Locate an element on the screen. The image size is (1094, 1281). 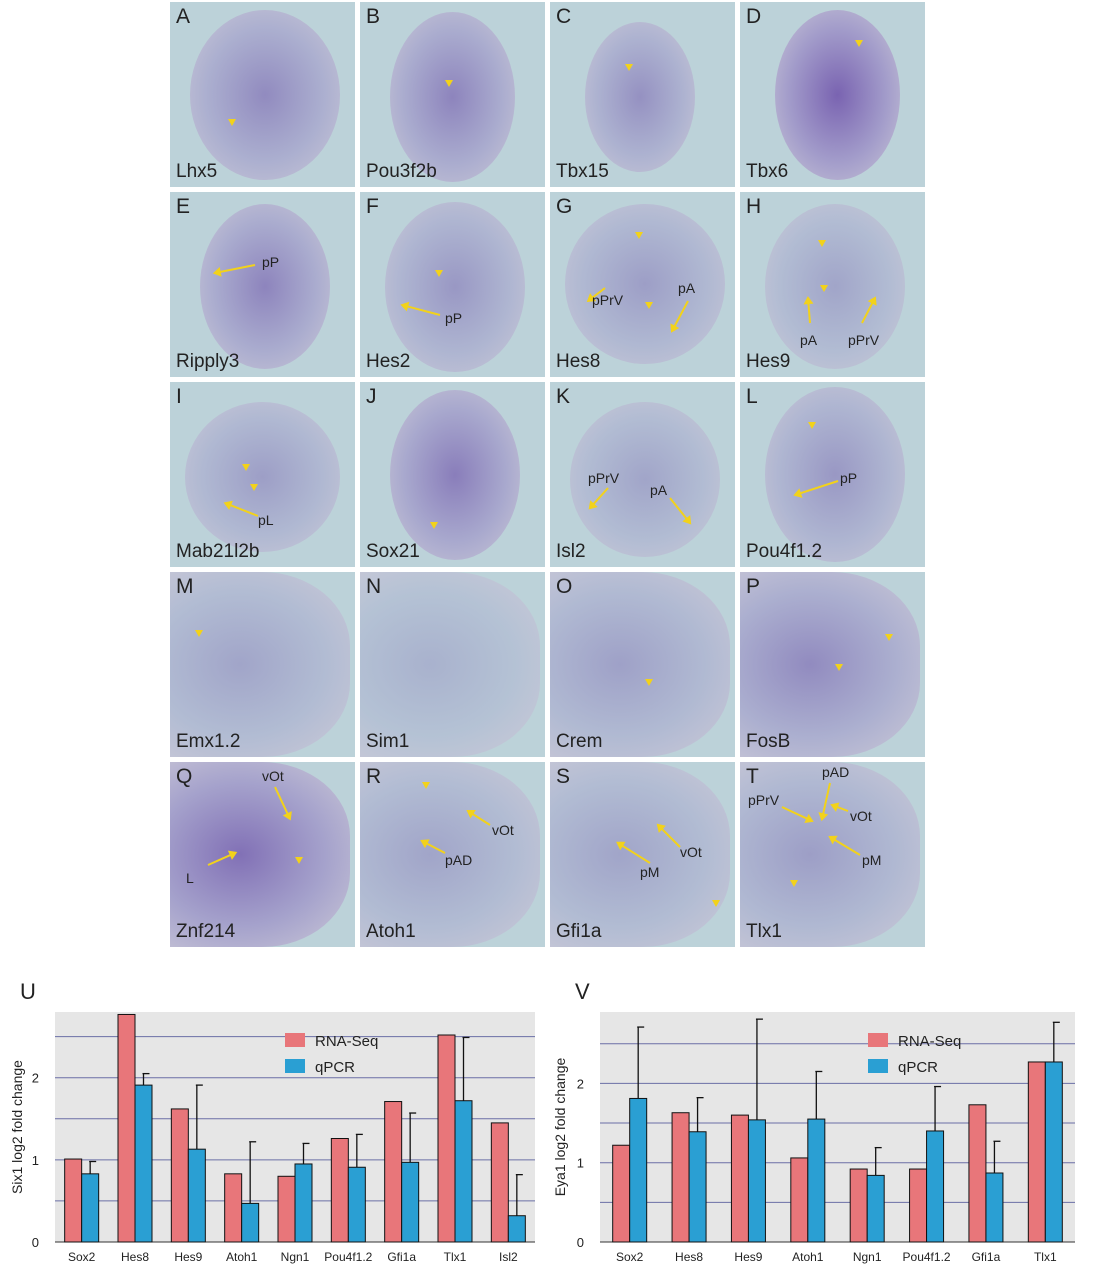
structure-annotation: pL is located at coordinates (266, 520).